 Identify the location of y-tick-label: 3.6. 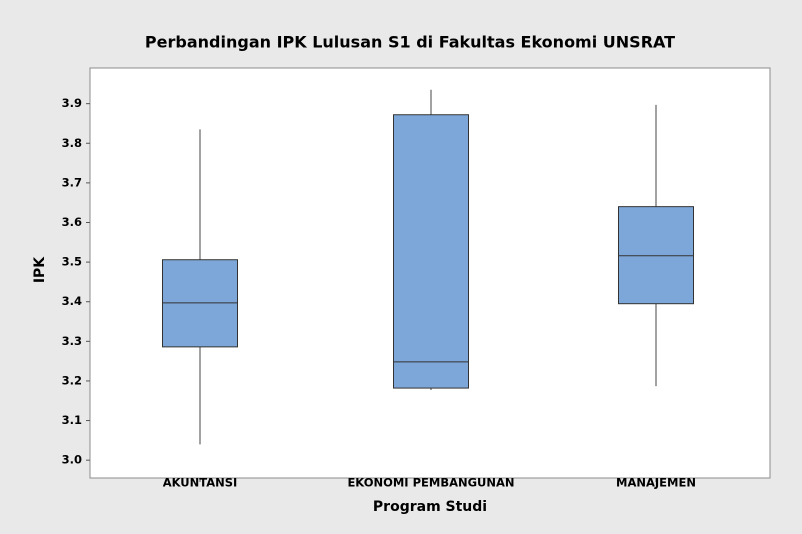
(72, 222).